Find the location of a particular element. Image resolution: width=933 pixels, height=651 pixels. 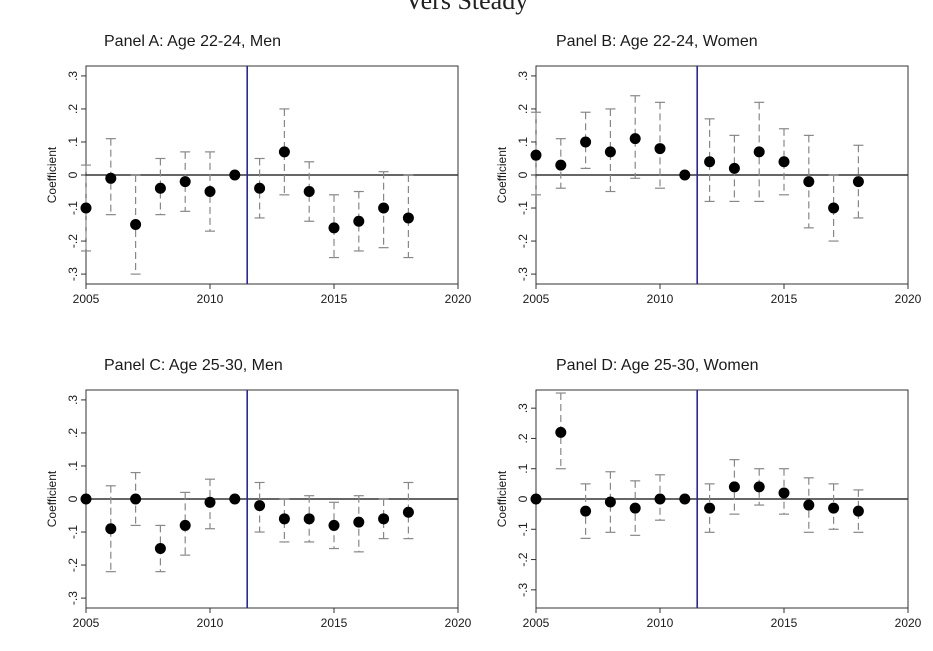

figure-top-title-cutoff: Vers Steady is located at coordinates (466, 7).